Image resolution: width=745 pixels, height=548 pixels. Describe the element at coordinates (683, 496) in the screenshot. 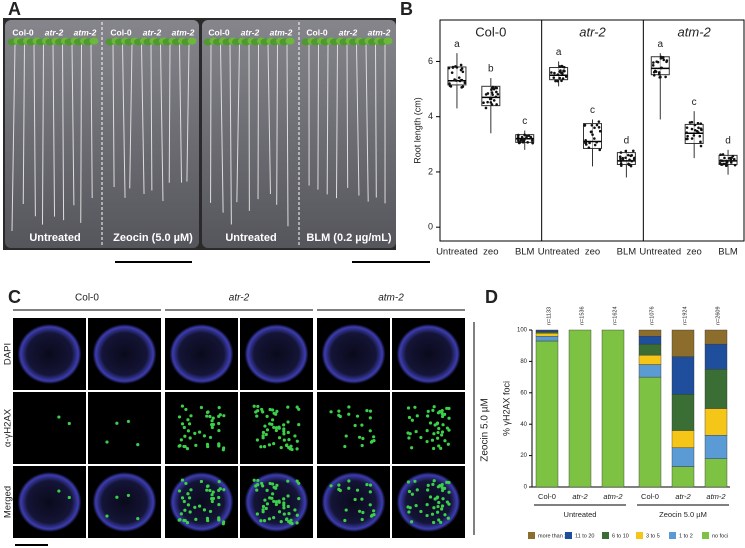

I see `x-tick-label: atr-2` at that location.